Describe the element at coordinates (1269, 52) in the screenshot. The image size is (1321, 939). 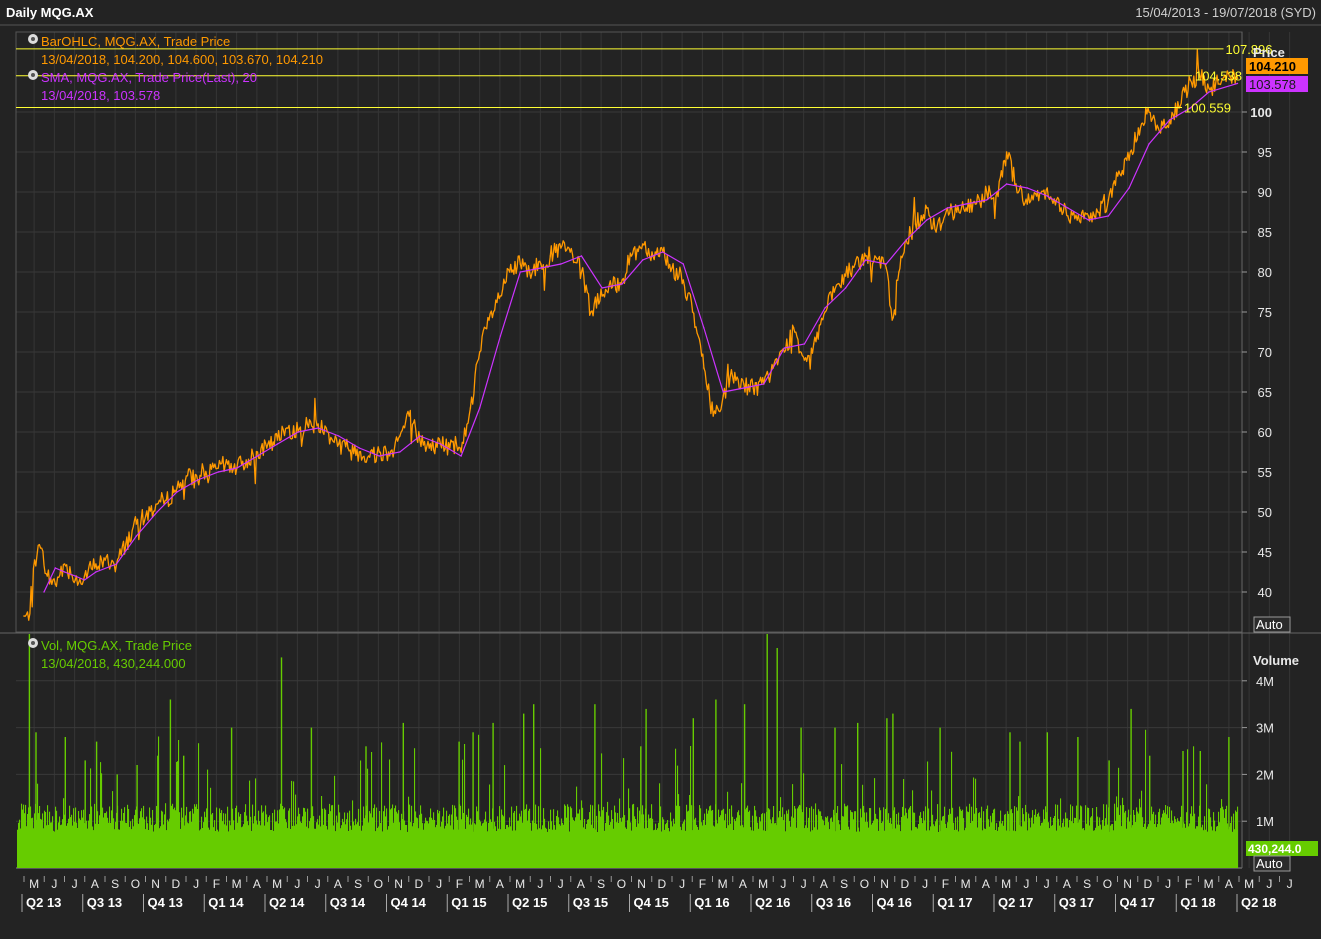
I see `price-axis-title: Price` at that location.